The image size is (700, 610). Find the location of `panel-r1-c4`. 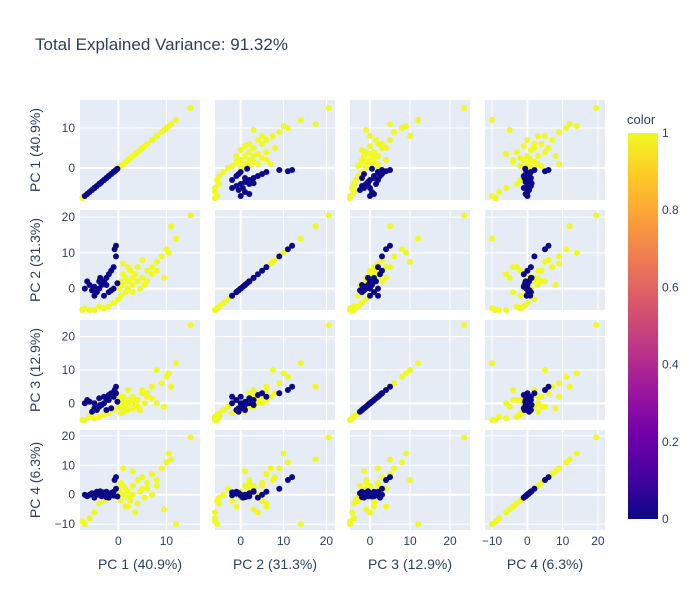

panel-r1-c4 is located at coordinates (545, 150).